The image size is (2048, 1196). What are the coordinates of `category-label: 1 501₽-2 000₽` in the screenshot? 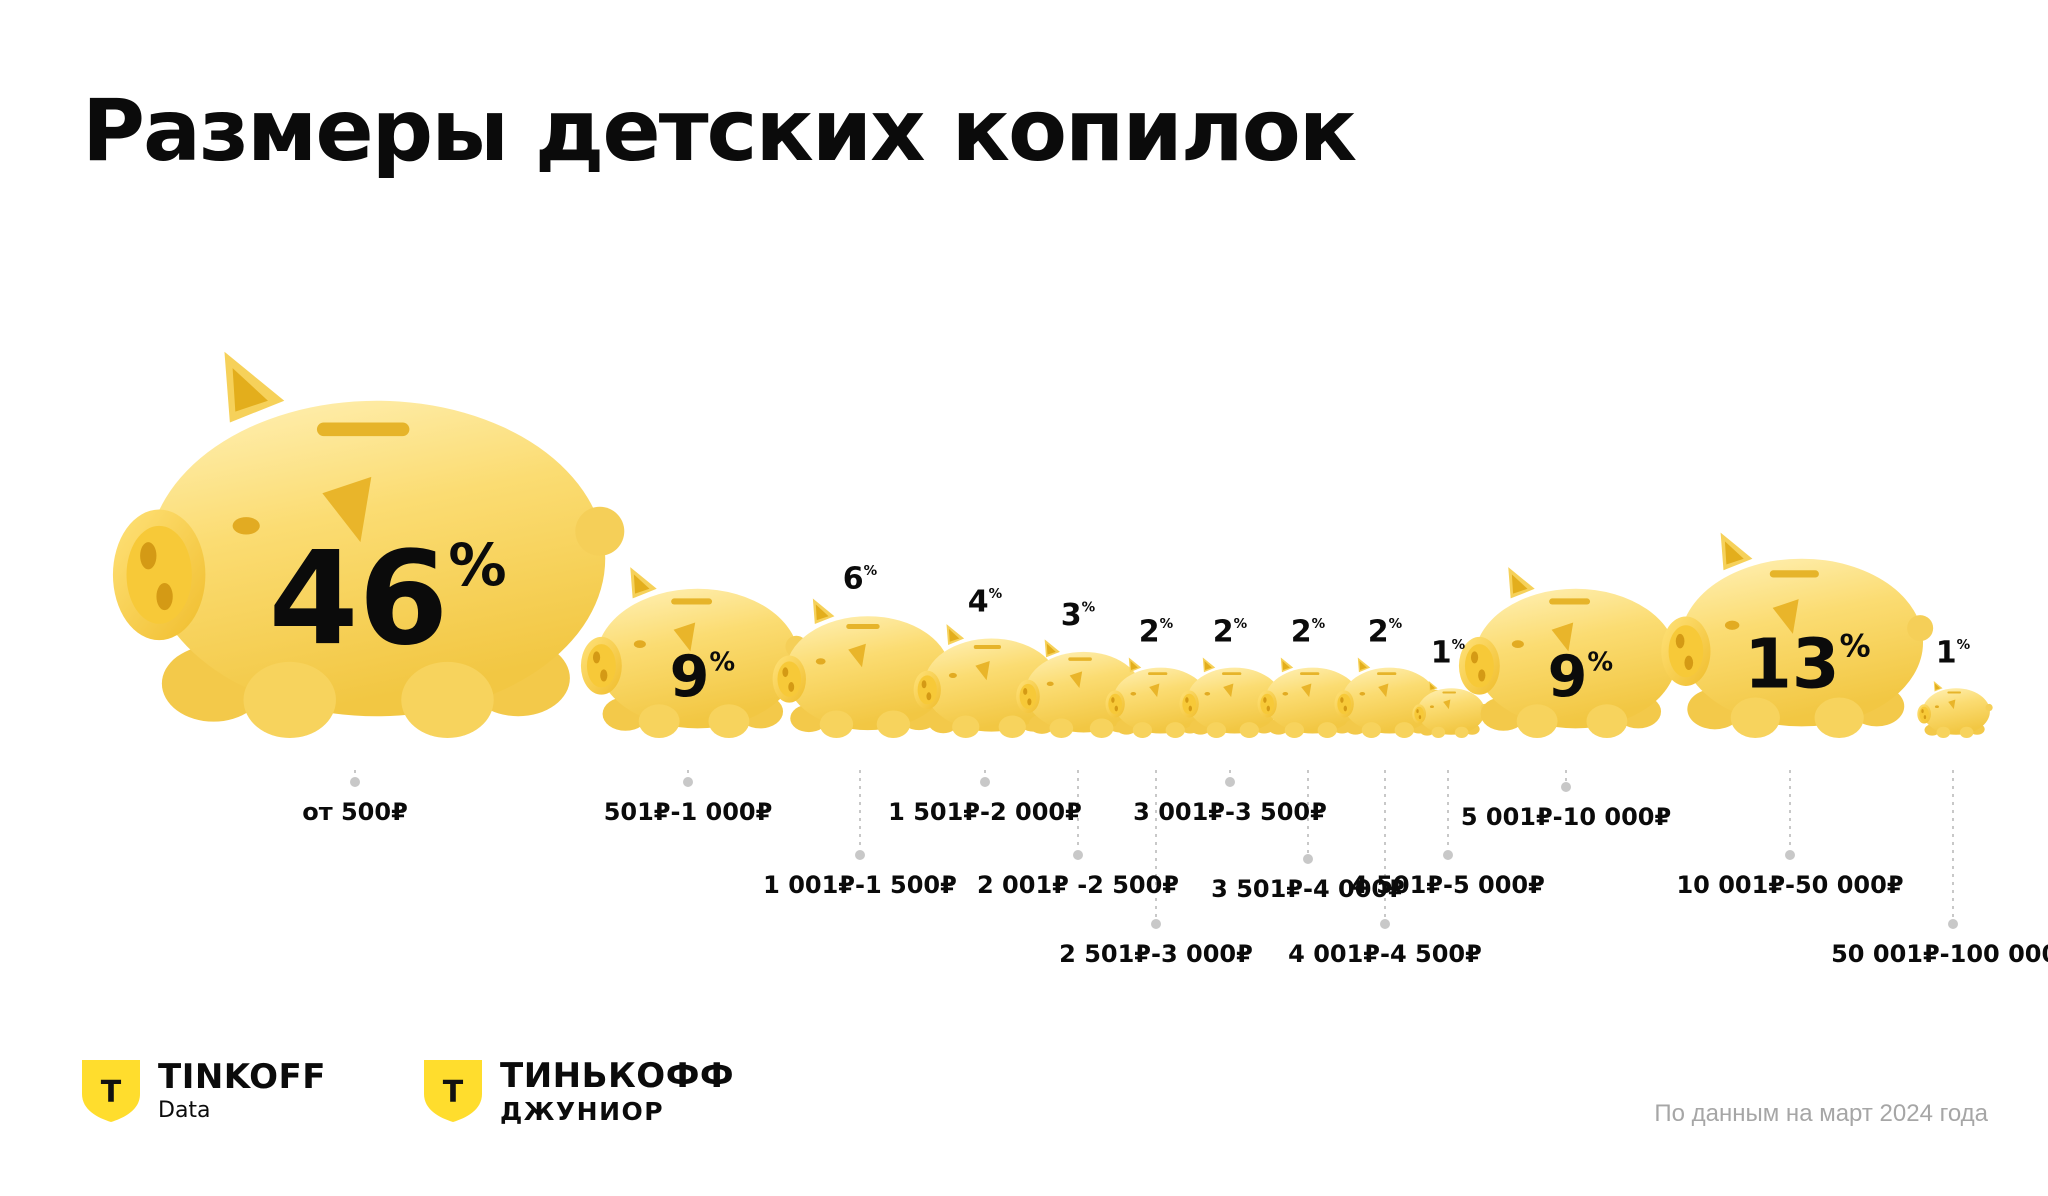 It's located at (985, 812).